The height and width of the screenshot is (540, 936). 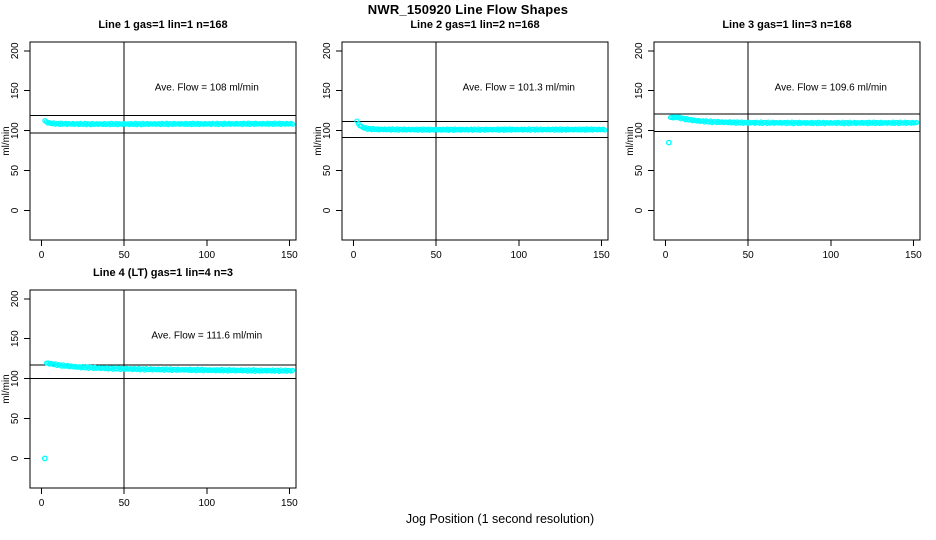 What do you see at coordinates (207, 88) in the screenshot?
I see `average-flow-annotation: Ave. Flow = 108 ml/min` at bounding box center [207, 88].